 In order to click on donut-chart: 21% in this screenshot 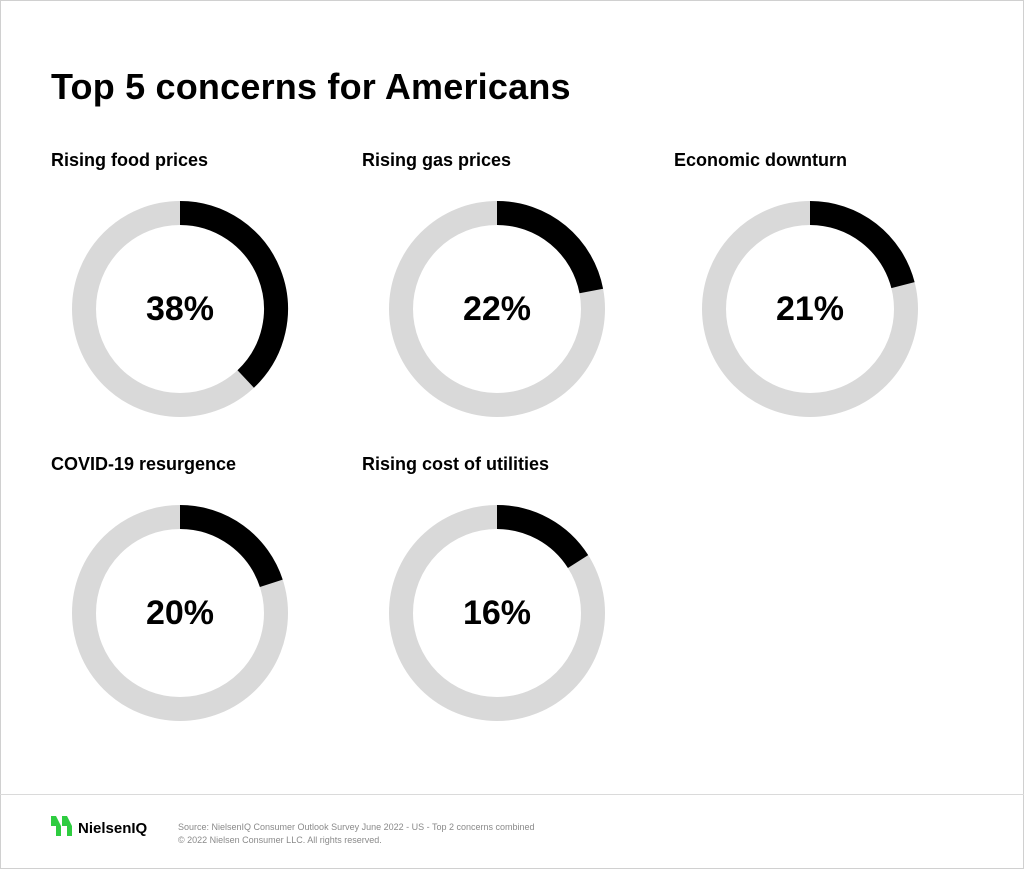, I will do `click(810, 309)`.